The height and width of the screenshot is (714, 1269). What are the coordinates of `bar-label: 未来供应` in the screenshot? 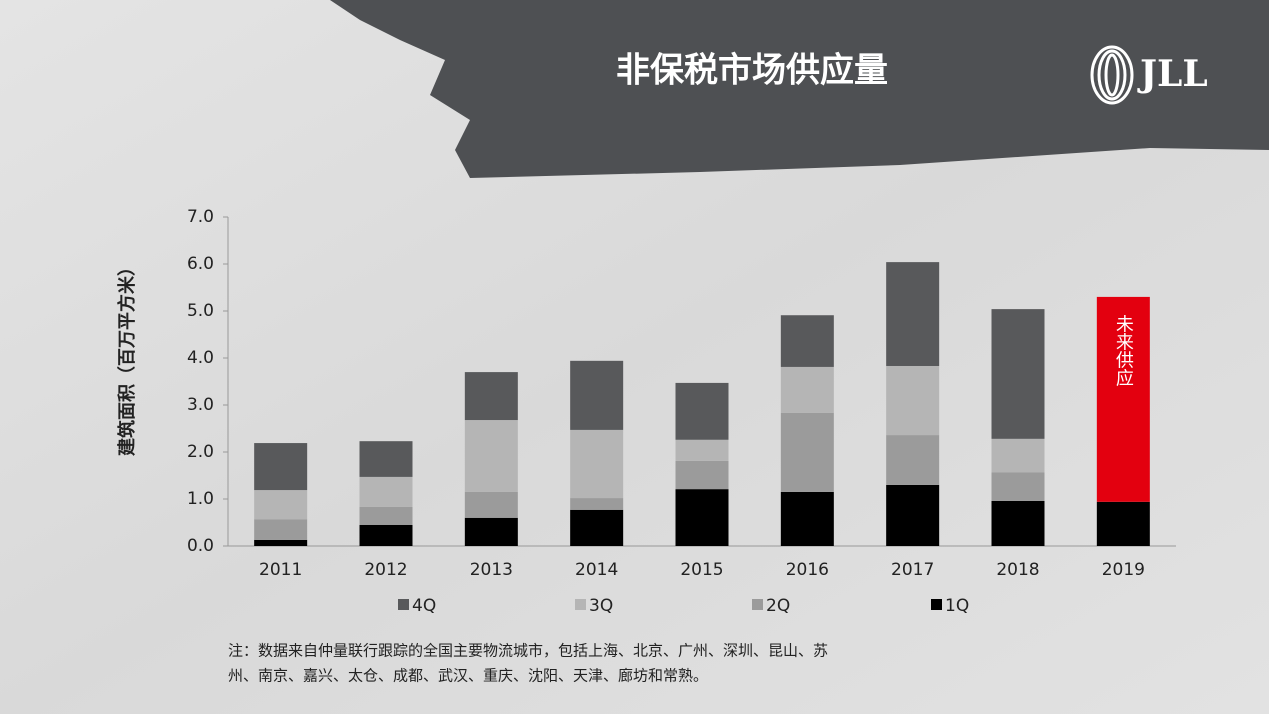 It's located at (1123, 351).